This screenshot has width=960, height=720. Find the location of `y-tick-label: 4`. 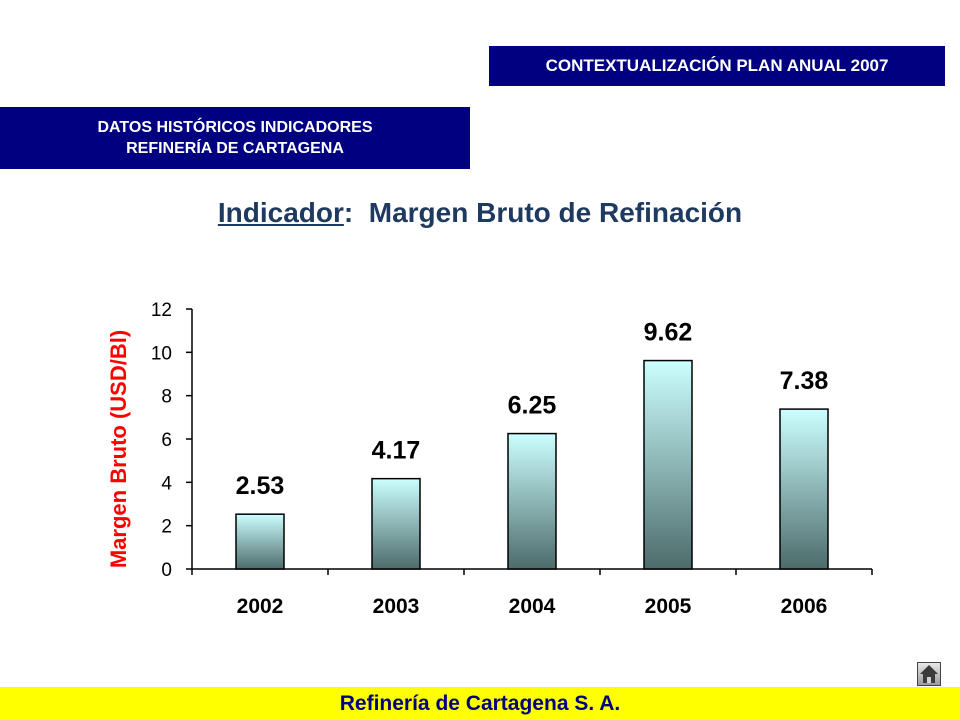

y-tick-label: 4 is located at coordinates (166, 483).